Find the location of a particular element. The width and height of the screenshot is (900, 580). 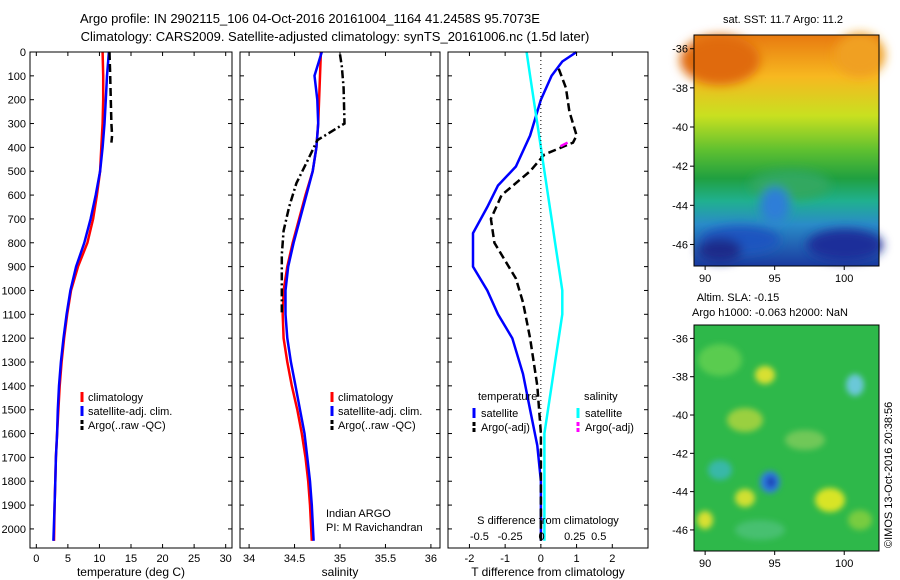

y-tick-label: 700 is located at coordinates (17, 220).